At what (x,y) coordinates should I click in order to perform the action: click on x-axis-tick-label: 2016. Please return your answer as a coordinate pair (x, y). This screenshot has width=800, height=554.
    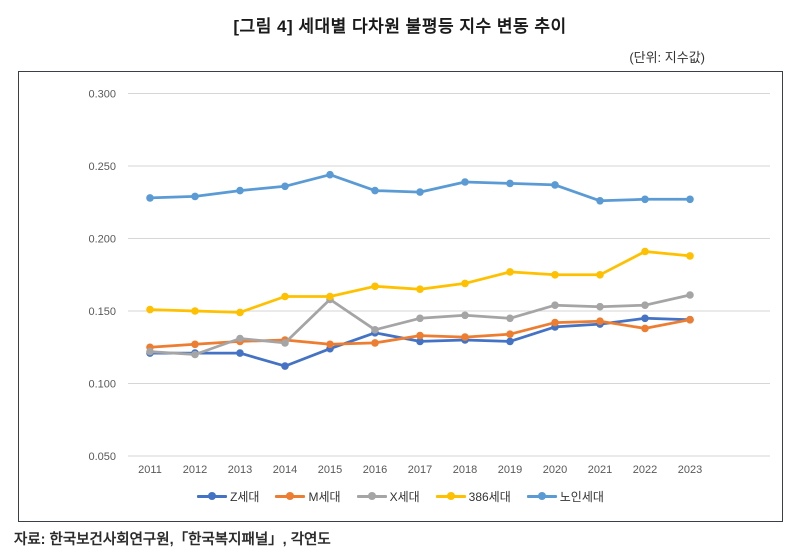
    Looking at the image, I should click on (375, 470).